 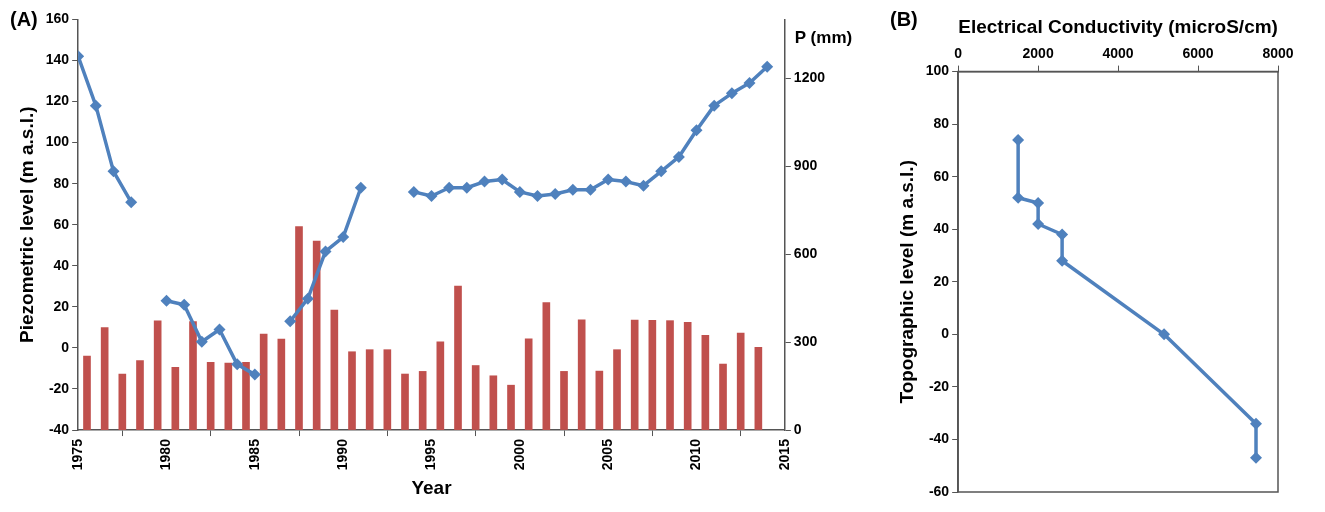 I want to click on y-tick-label: 140, so click(x=57, y=59).